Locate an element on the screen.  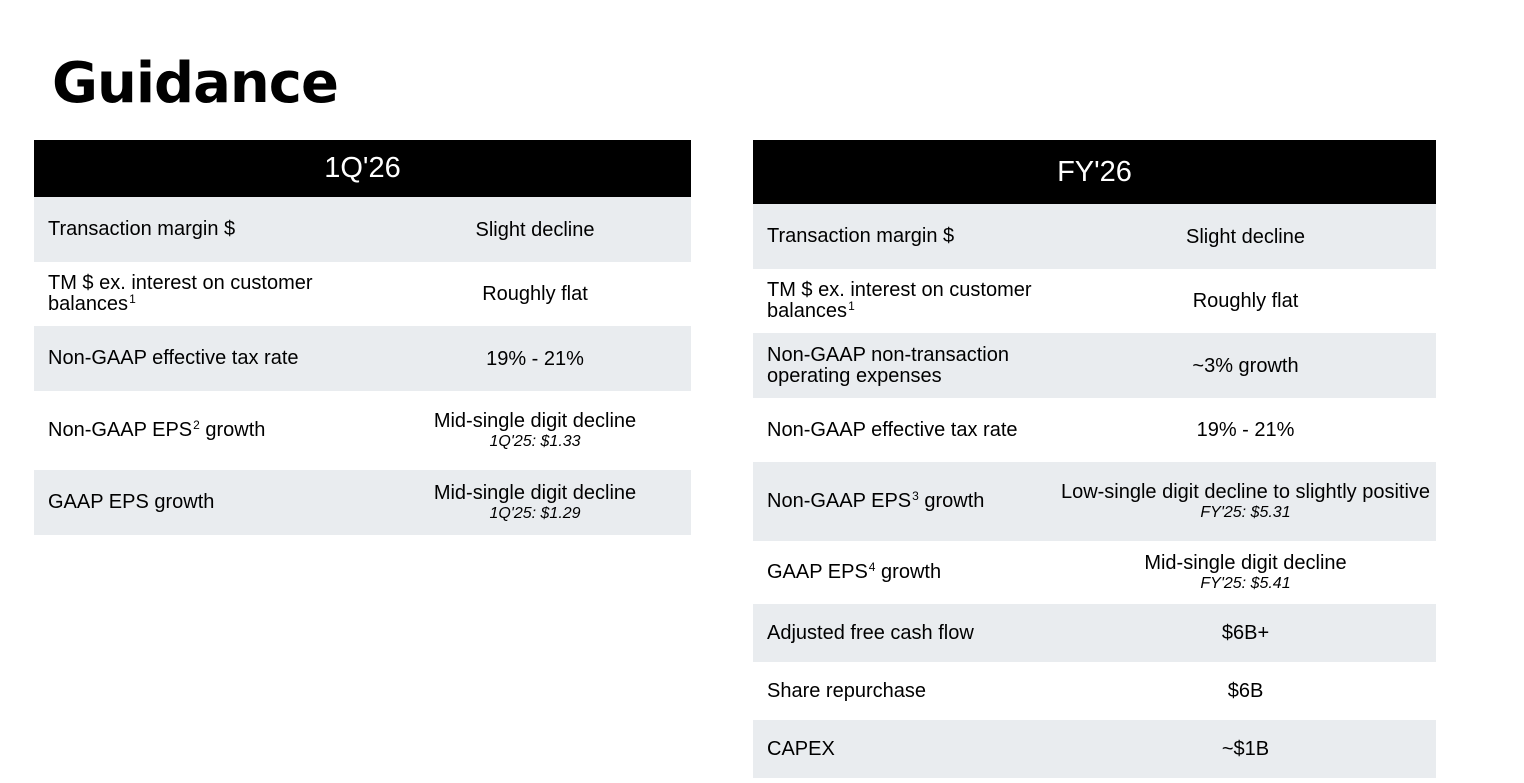
row-label: GAAP EPS growth is located at coordinates (131, 502).